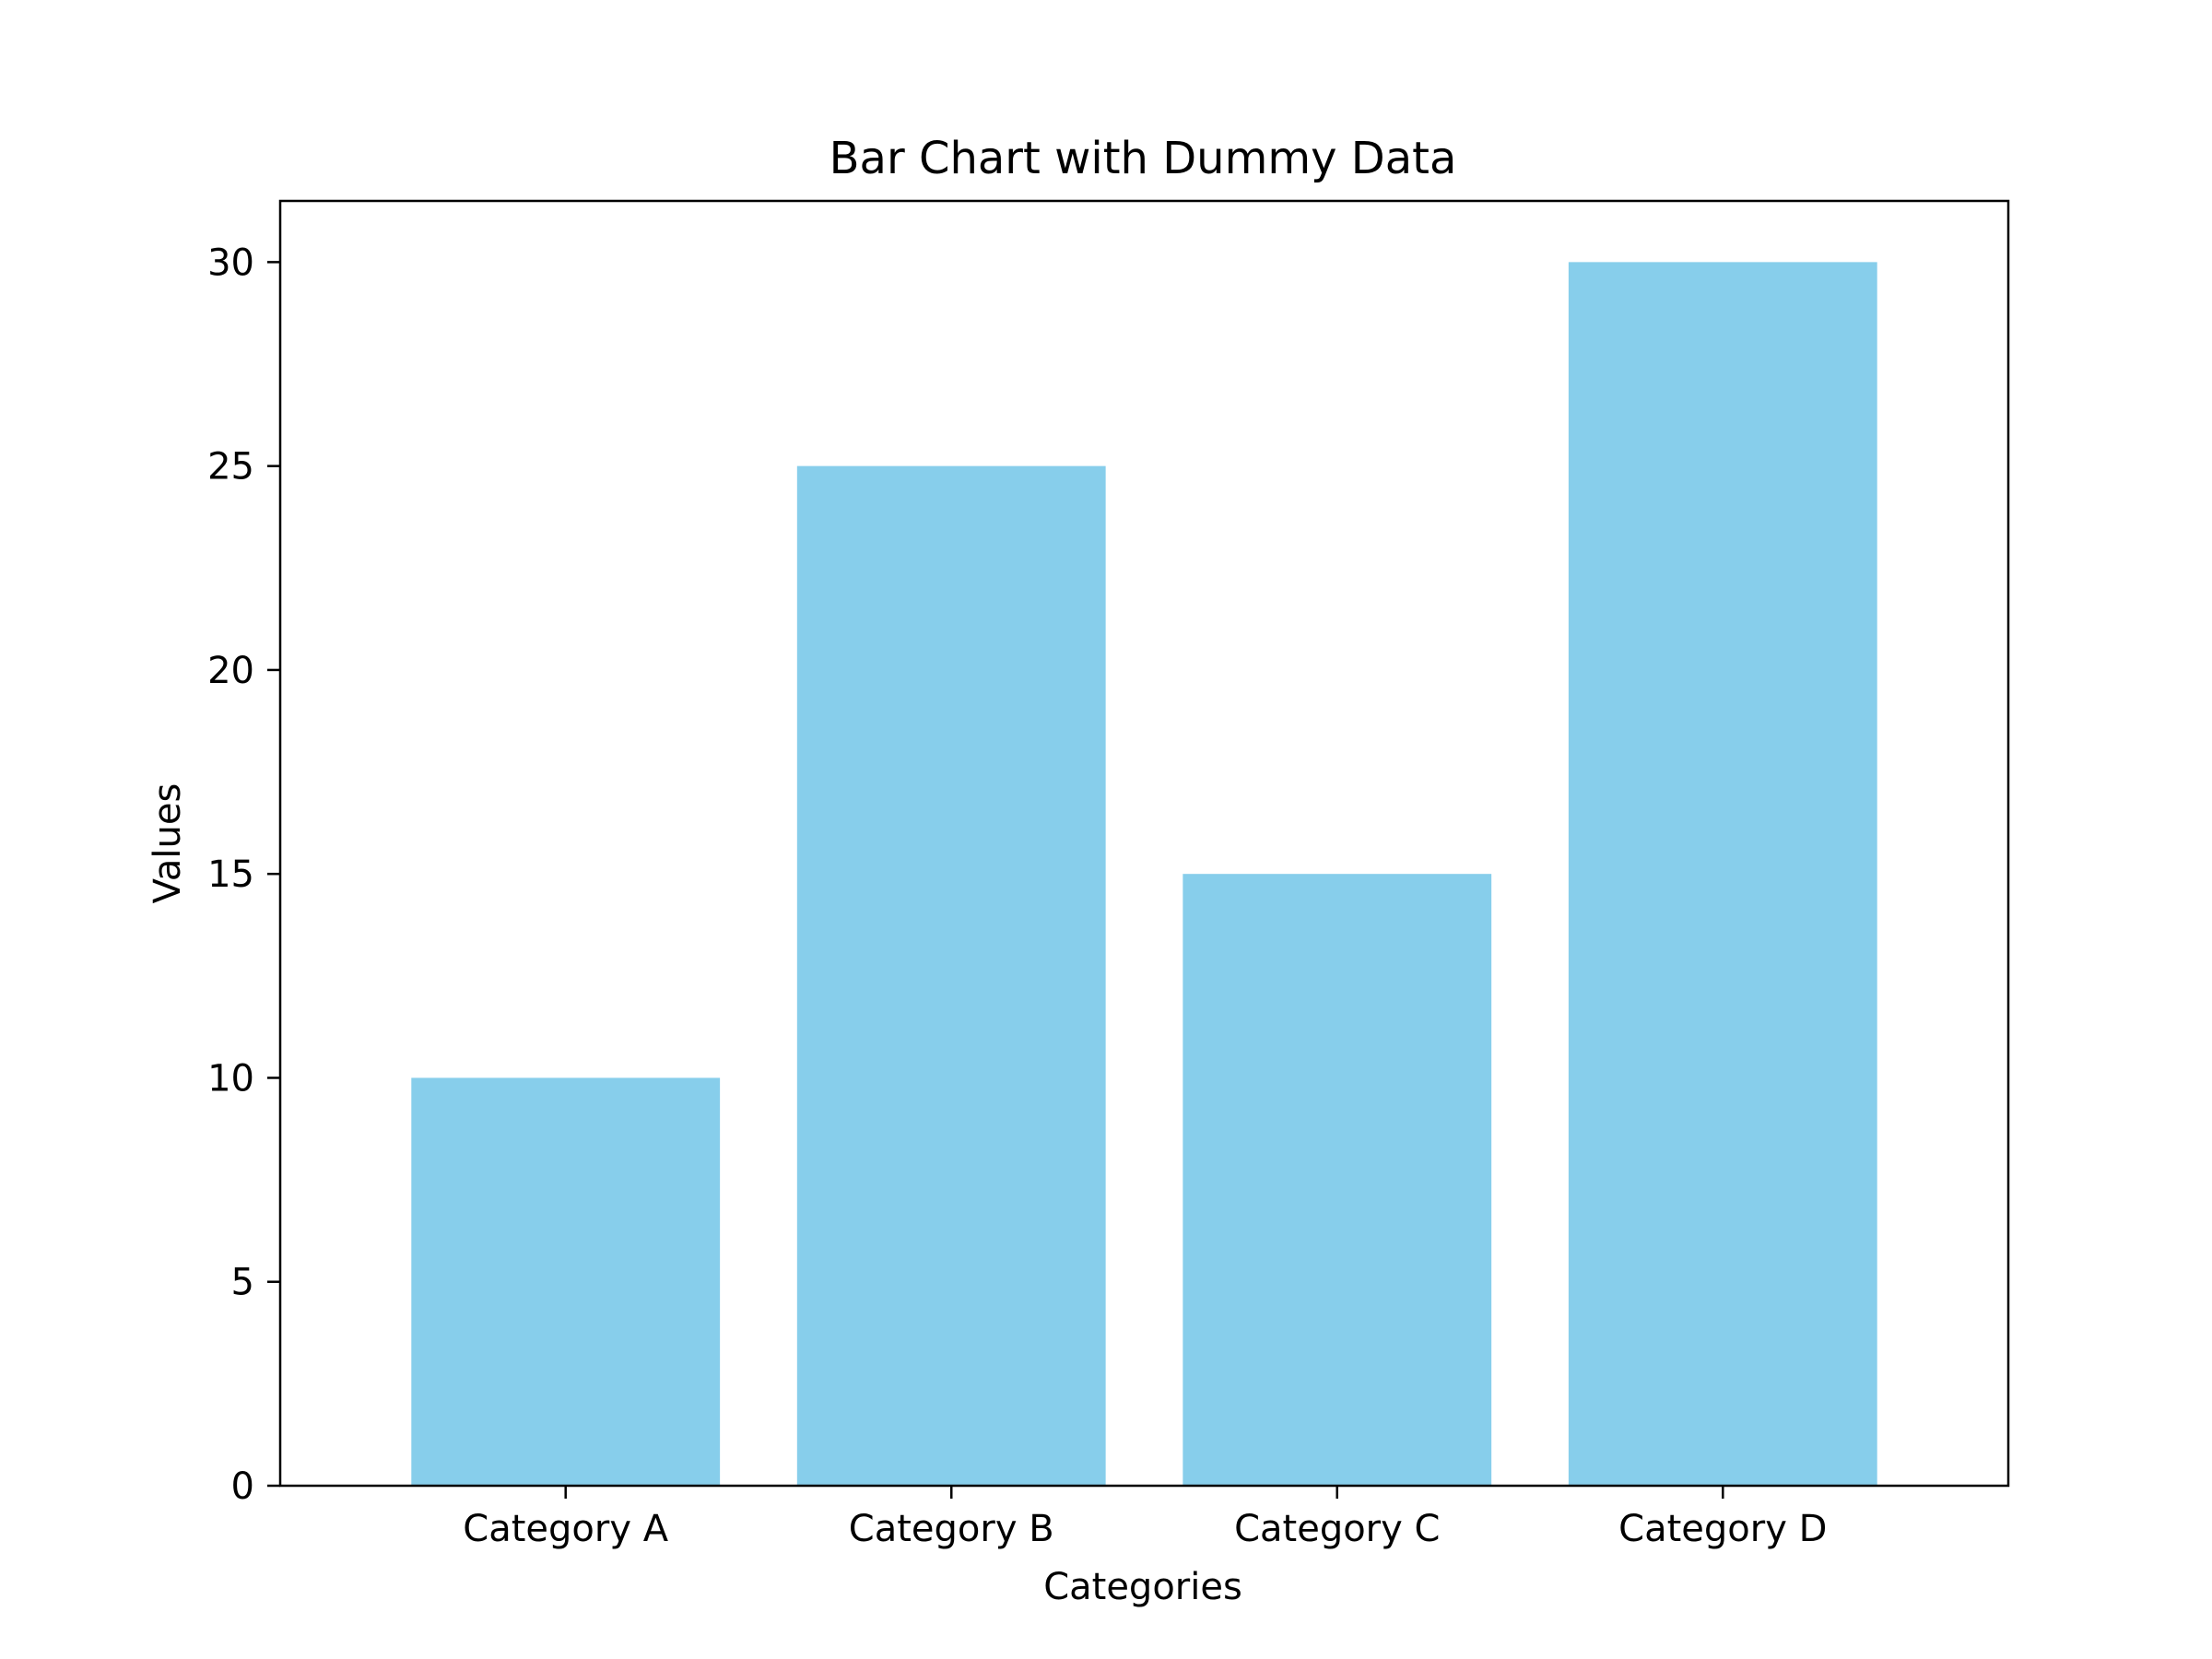 The image size is (2212, 1659). I want to click on bar-category-b, so click(951, 976).